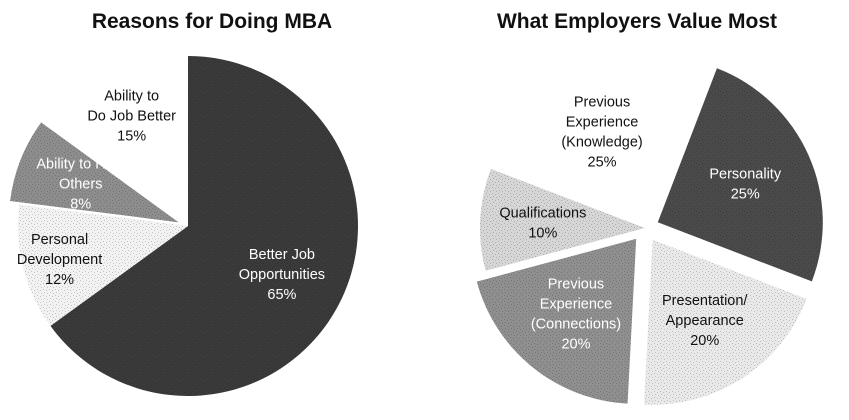 Image resolution: width=849 pixels, height=420 pixels. What do you see at coordinates (705, 321) in the screenshot?
I see `pie-label-presentation-appearance: Presentation/Appearance 20%` at bounding box center [705, 321].